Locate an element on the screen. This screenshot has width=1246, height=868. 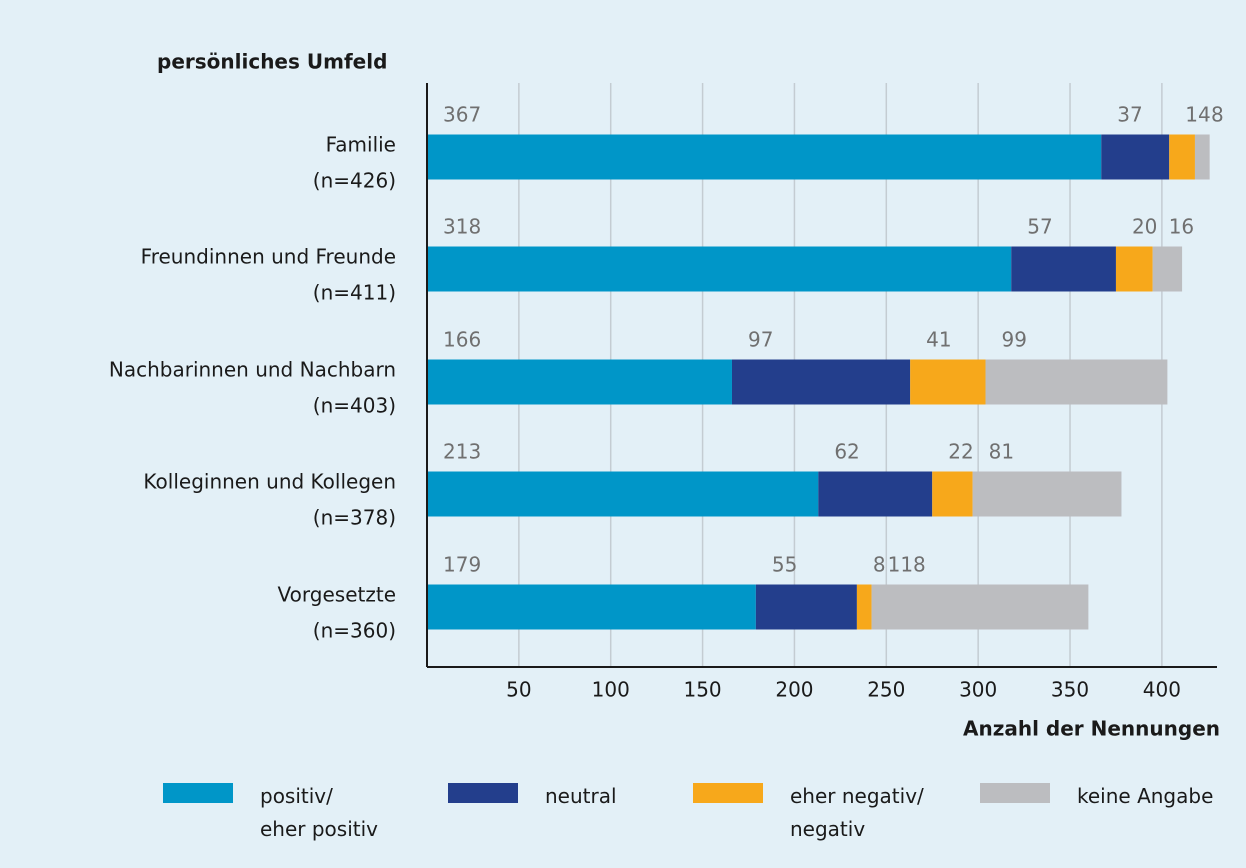
x-tick-label: 350 is located at coordinates (1070, 690).